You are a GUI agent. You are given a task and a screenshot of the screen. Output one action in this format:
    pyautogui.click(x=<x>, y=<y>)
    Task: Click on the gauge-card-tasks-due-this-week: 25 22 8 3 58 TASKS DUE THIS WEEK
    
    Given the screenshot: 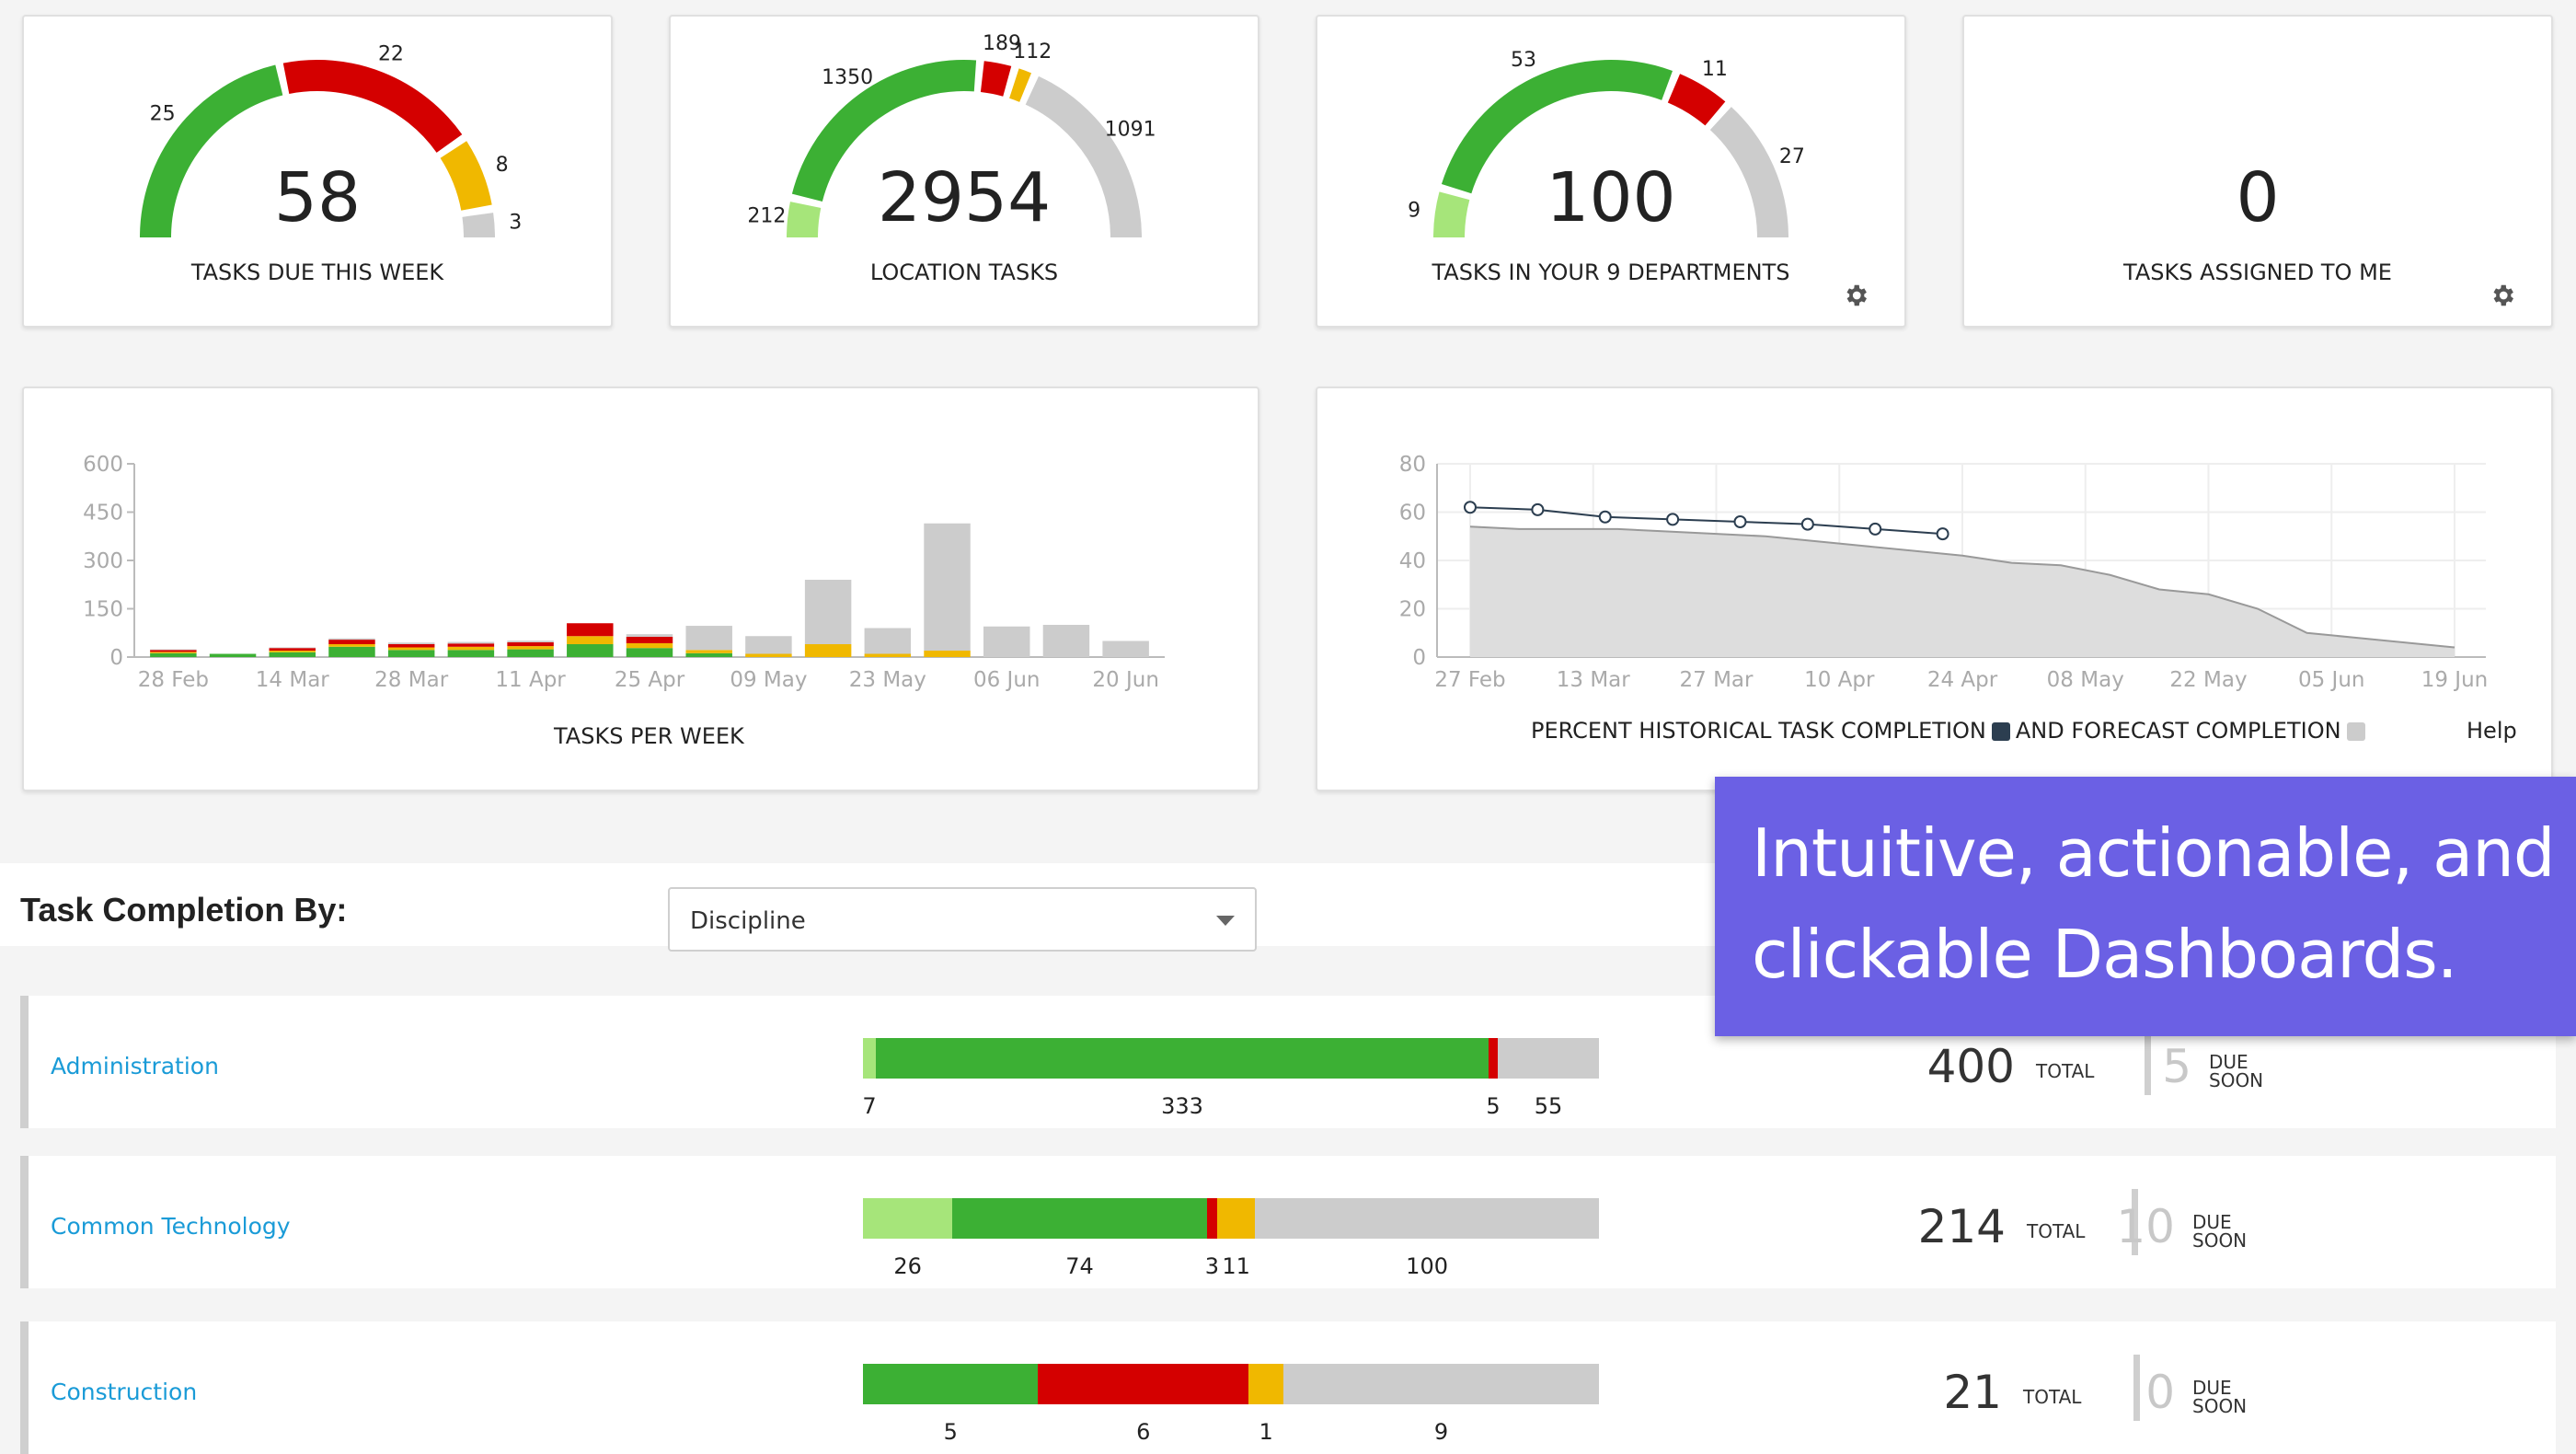 What is the action you would take?
    pyautogui.click(x=317, y=171)
    